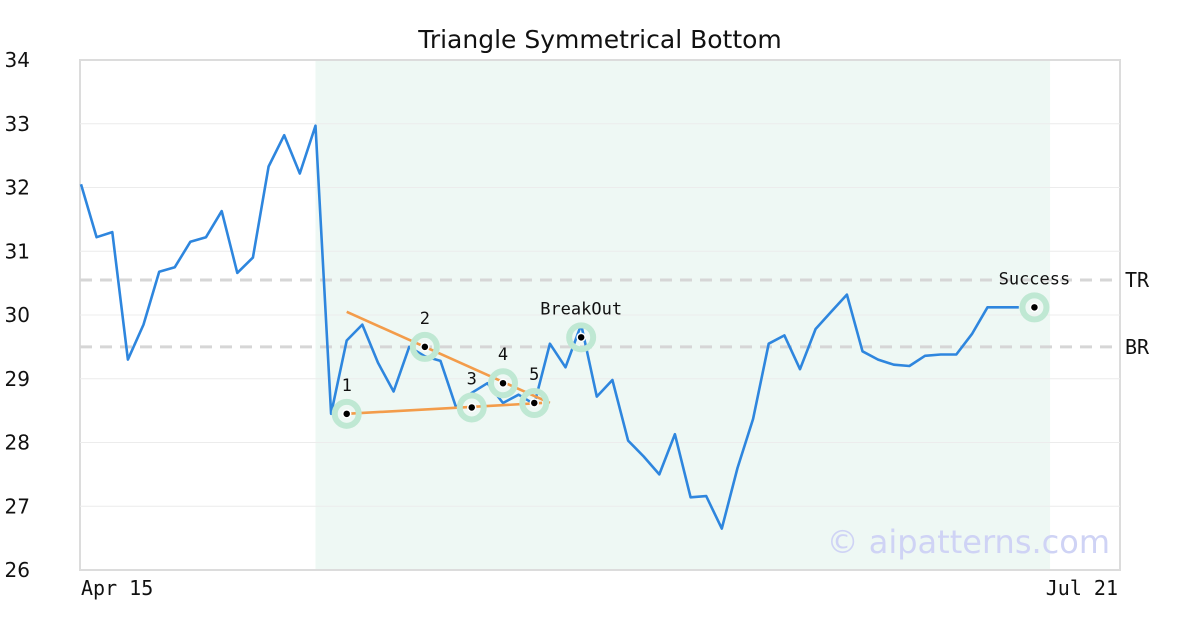 The height and width of the screenshot is (630, 1200). What do you see at coordinates (17, 315) in the screenshot?
I see `y-tick-label: 30` at bounding box center [17, 315].